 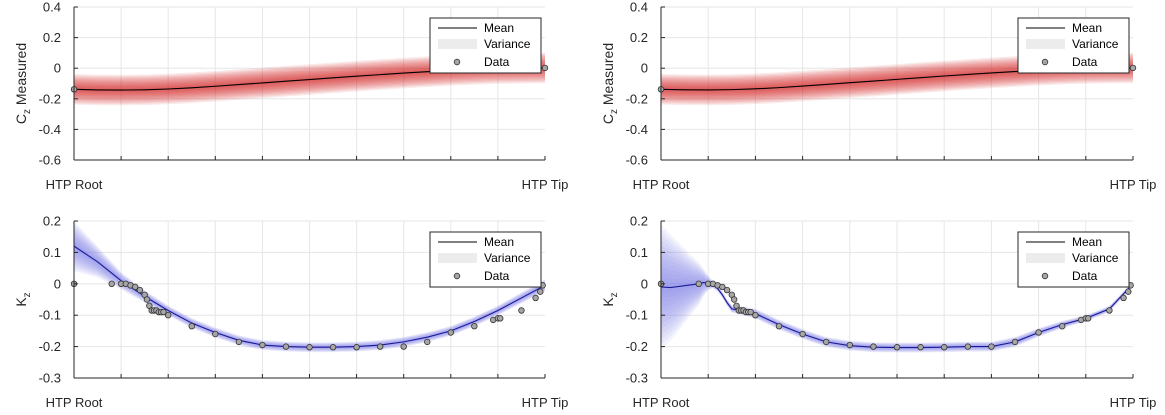 I want to click on y-tick-label: 0, so click(x=644, y=283).